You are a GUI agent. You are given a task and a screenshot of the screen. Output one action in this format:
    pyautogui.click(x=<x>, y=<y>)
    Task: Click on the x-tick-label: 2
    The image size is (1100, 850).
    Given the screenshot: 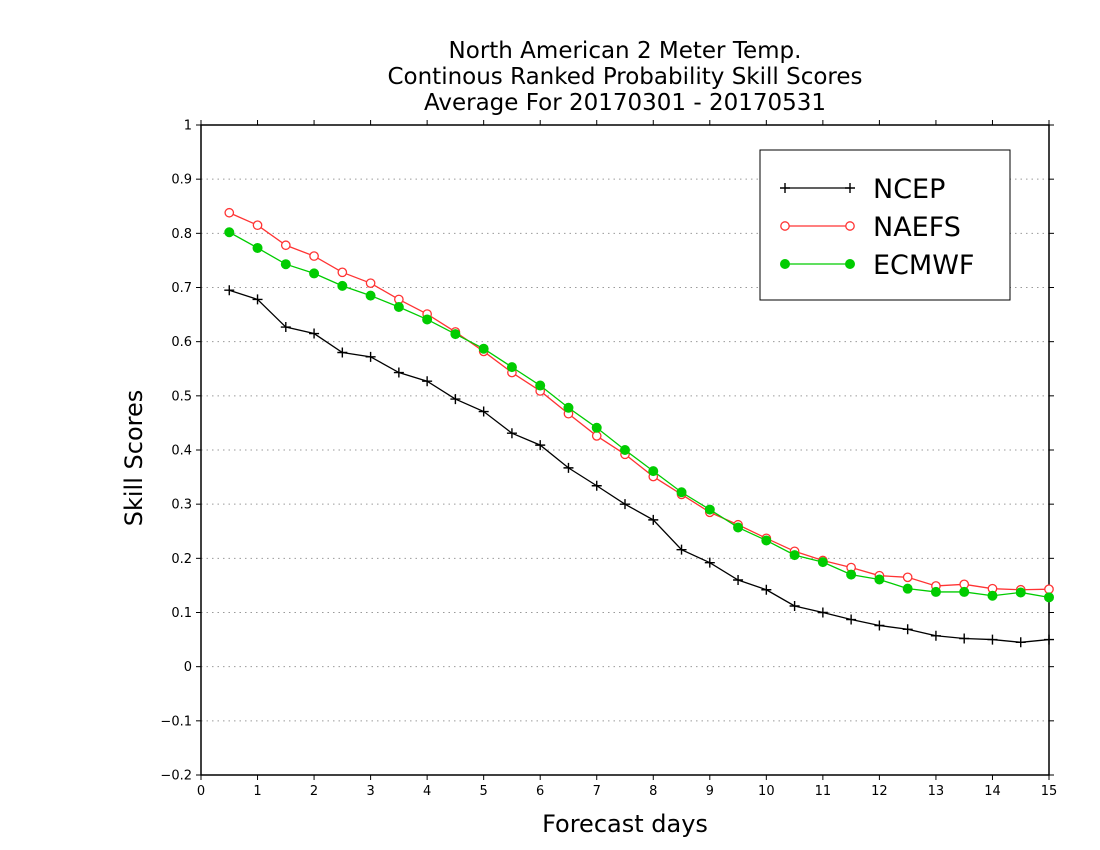 What is the action you would take?
    pyautogui.click(x=314, y=791)
    